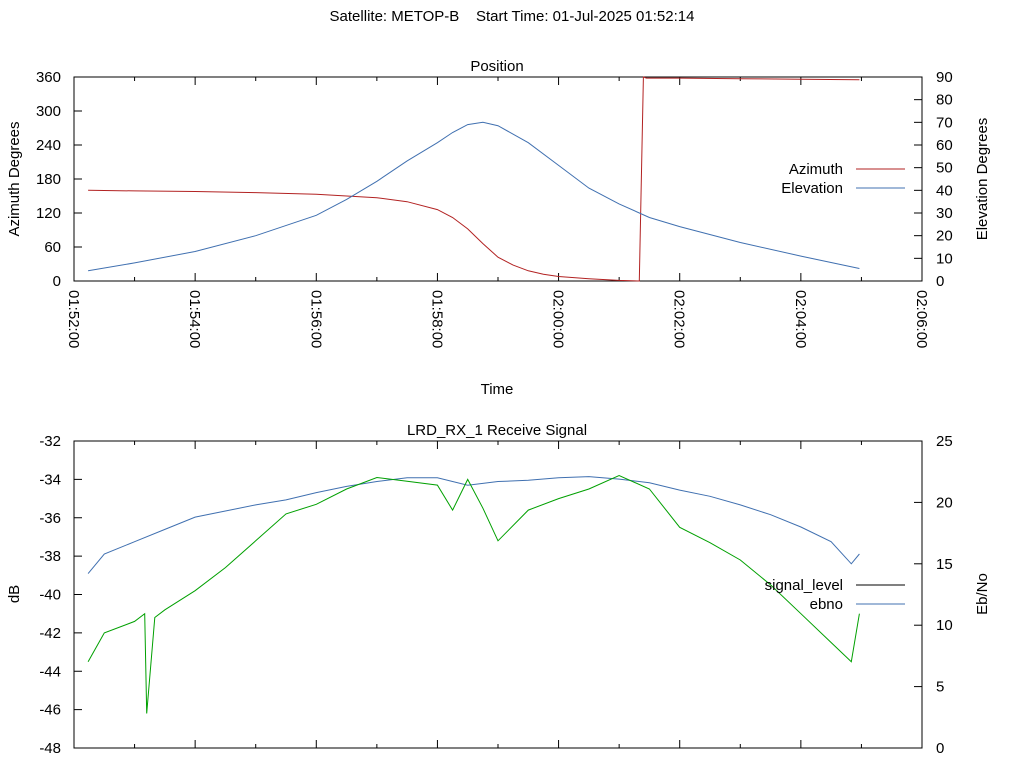 The height and width of the screenshot is (768, 1024). Describe the element at coordinates (812, 188) in the screenshot. I see `legend-label: Elevation` at that location.